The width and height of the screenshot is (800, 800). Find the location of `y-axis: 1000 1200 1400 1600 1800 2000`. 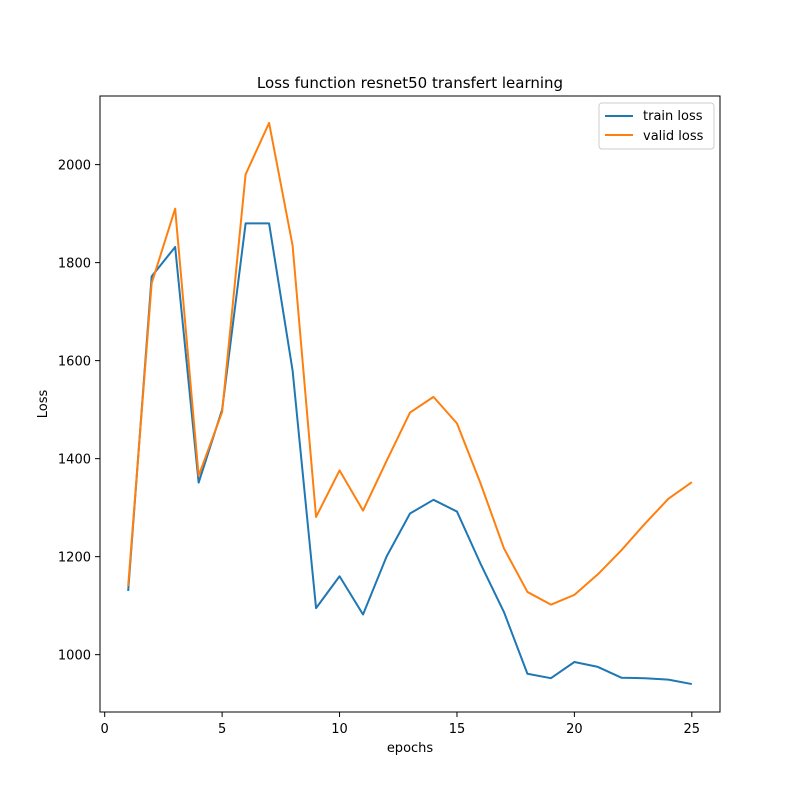

y-axis: 1000 1200 1400 1600 1800 2000 is located at coordinates (79, 411).